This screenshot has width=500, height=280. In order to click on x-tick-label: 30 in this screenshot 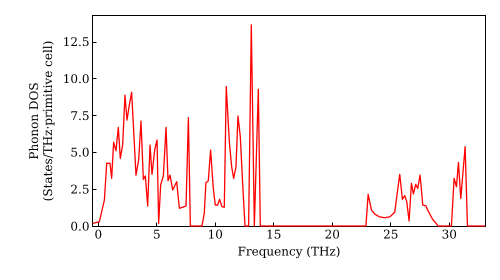, I will do `click(449, 235)`.